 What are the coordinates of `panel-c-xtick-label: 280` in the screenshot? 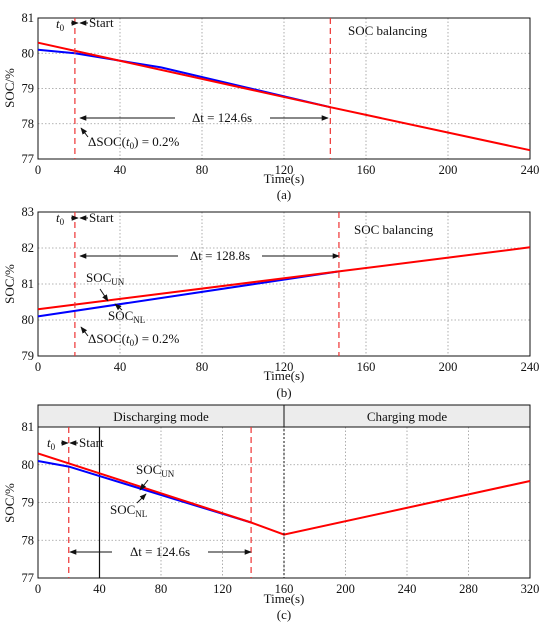 It's located at (468, 589).